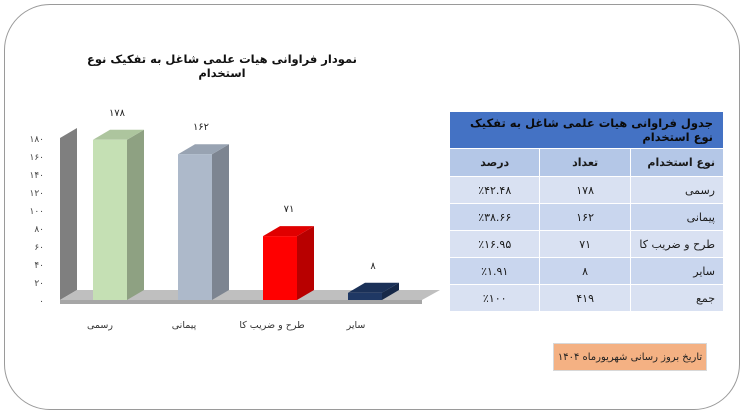 The width and height of the screenshot is (745, 416). Describe the element at coordinates (373, 266) in the screenshot. I see `data-label: ۸` at that location.